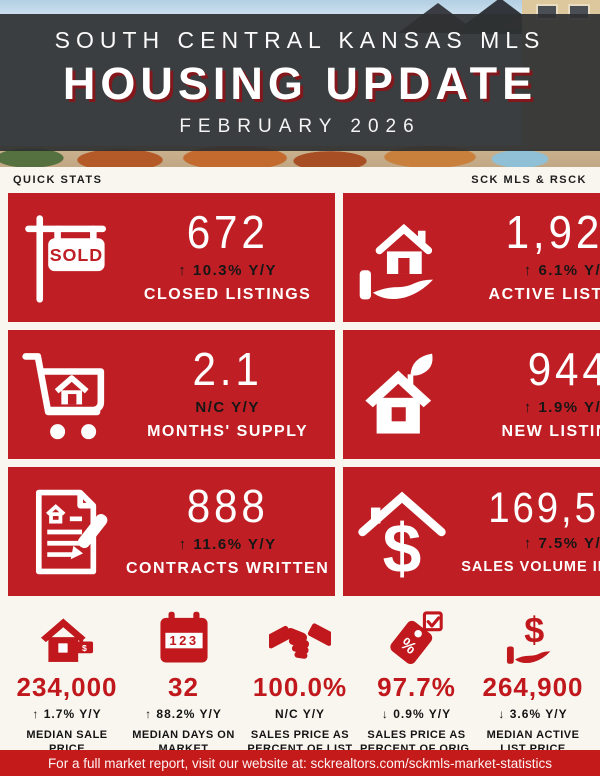 The width and height of the screenshot is (600, 776). I want to click on contract-pen-icon, so click(67, 532).